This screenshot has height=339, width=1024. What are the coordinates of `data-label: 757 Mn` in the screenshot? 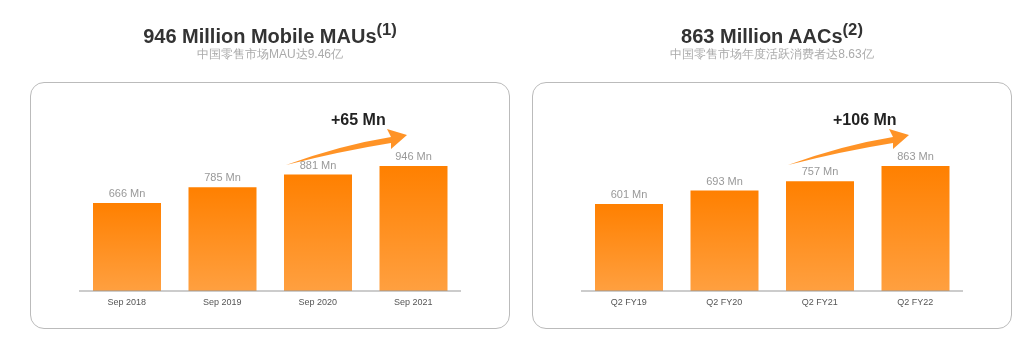 It's located at (820, 171).